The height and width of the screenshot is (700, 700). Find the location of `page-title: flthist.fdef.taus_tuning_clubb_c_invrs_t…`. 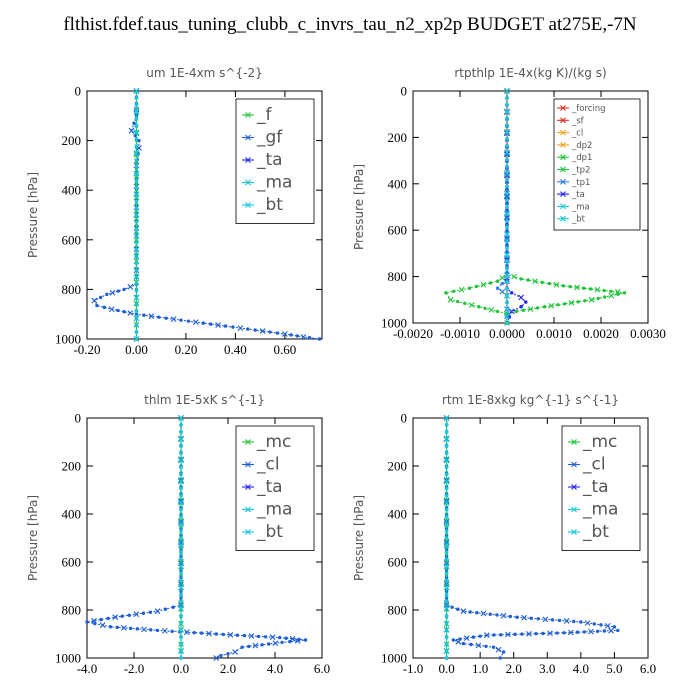

page-title: flthist.fdef.taus_tuning_clubb_c_invrs_t… is located at coordinates (350, 24).